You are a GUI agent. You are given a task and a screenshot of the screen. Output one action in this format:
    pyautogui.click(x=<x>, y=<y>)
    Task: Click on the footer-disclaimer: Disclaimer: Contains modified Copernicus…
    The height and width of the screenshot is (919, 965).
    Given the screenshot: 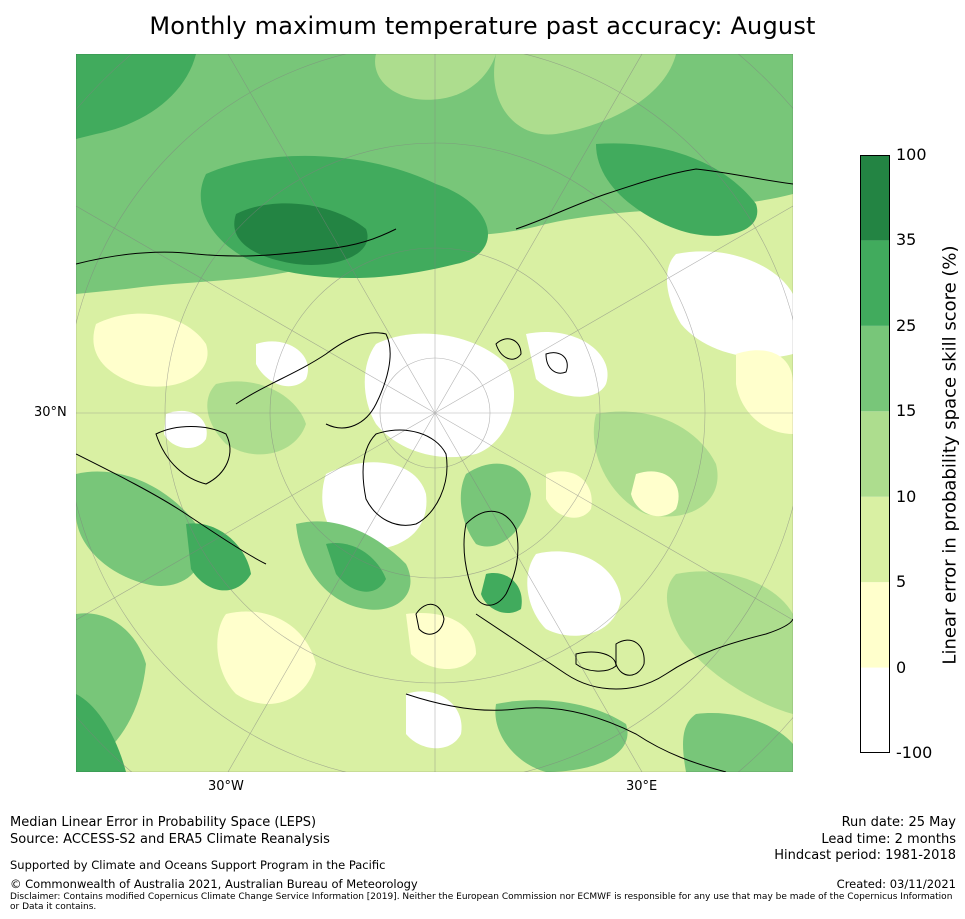 What is the action you would take?
    pyautogui.click(x=481, y=902)
    